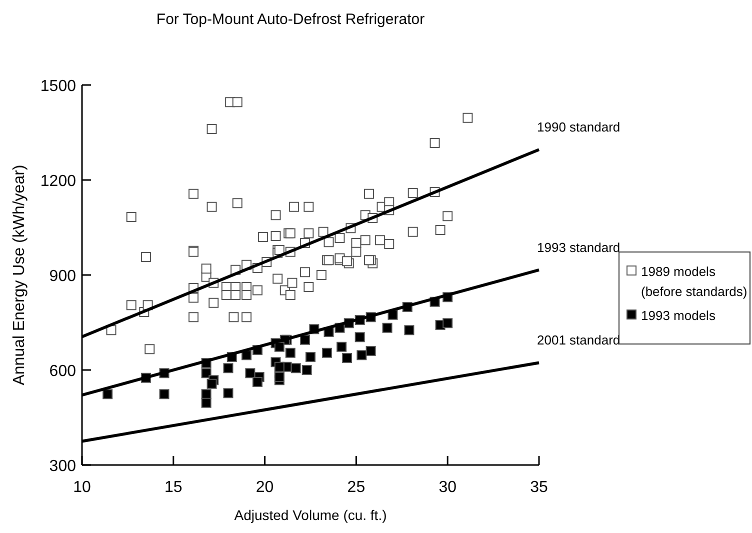 The width and height of the screenshot is (752, 533). Describe the element at coordinates (58, 181) in the screenshot. I see `y-tick-label: 1200` at that location.